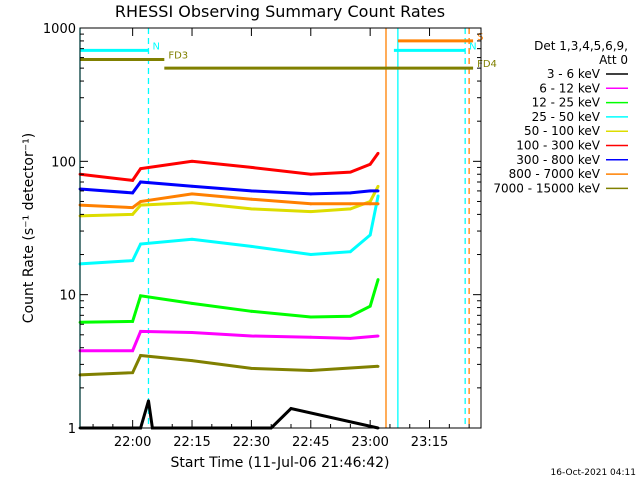  Describe the element at coordinates (566, 117) in the screenshot. I see `legend-label-3: 25 - 50 keV` at that location.